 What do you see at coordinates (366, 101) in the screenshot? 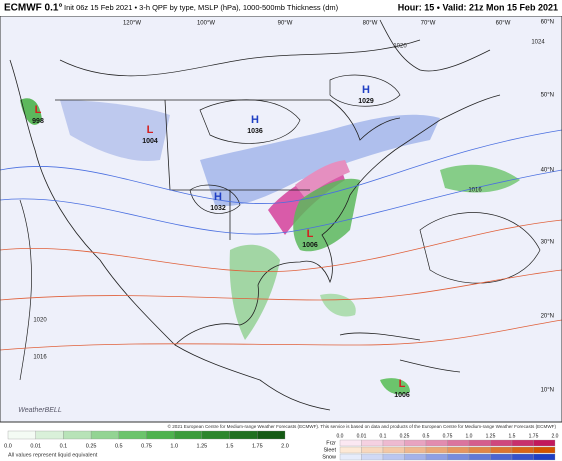
I see `pressure-value: 1029` at bounding box center [366, 101].